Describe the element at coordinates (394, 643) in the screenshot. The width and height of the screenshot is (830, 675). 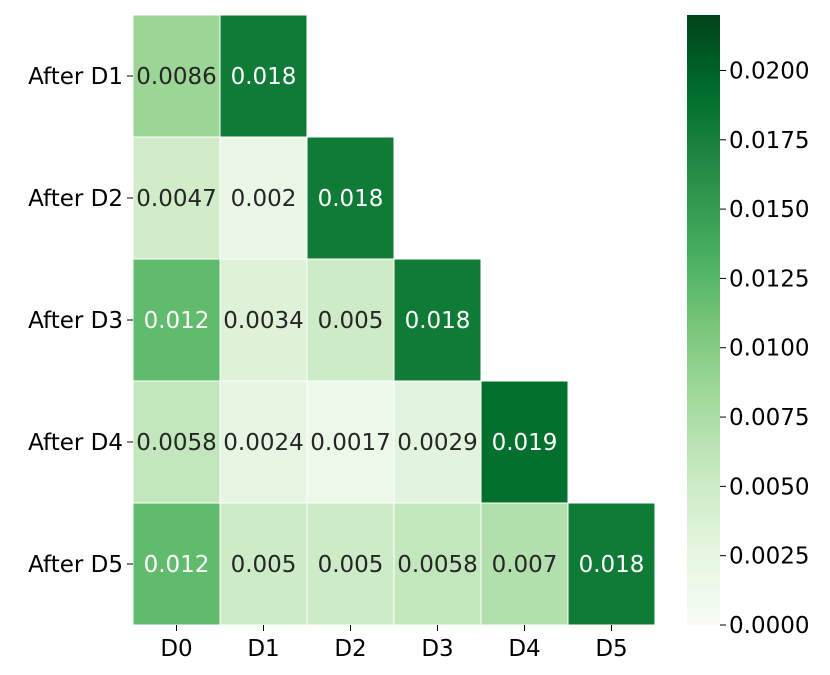
I see `x-axis: D0 D1 D2 D3 D4 D5` at that location.